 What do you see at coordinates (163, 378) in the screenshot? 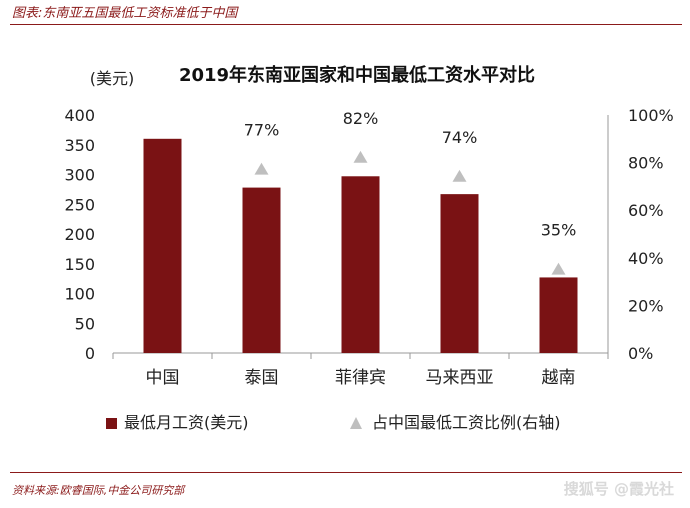
I see `x-category-label: 中国` at bounding box center [163, 378].